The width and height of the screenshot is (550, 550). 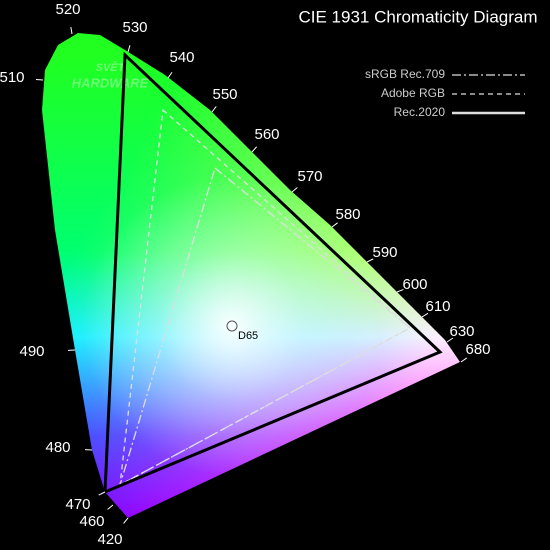 What do you see at coordinates (91, 521) in the screenshot?
I see `wavelength-label: 460` at bounding box center [91, 521].